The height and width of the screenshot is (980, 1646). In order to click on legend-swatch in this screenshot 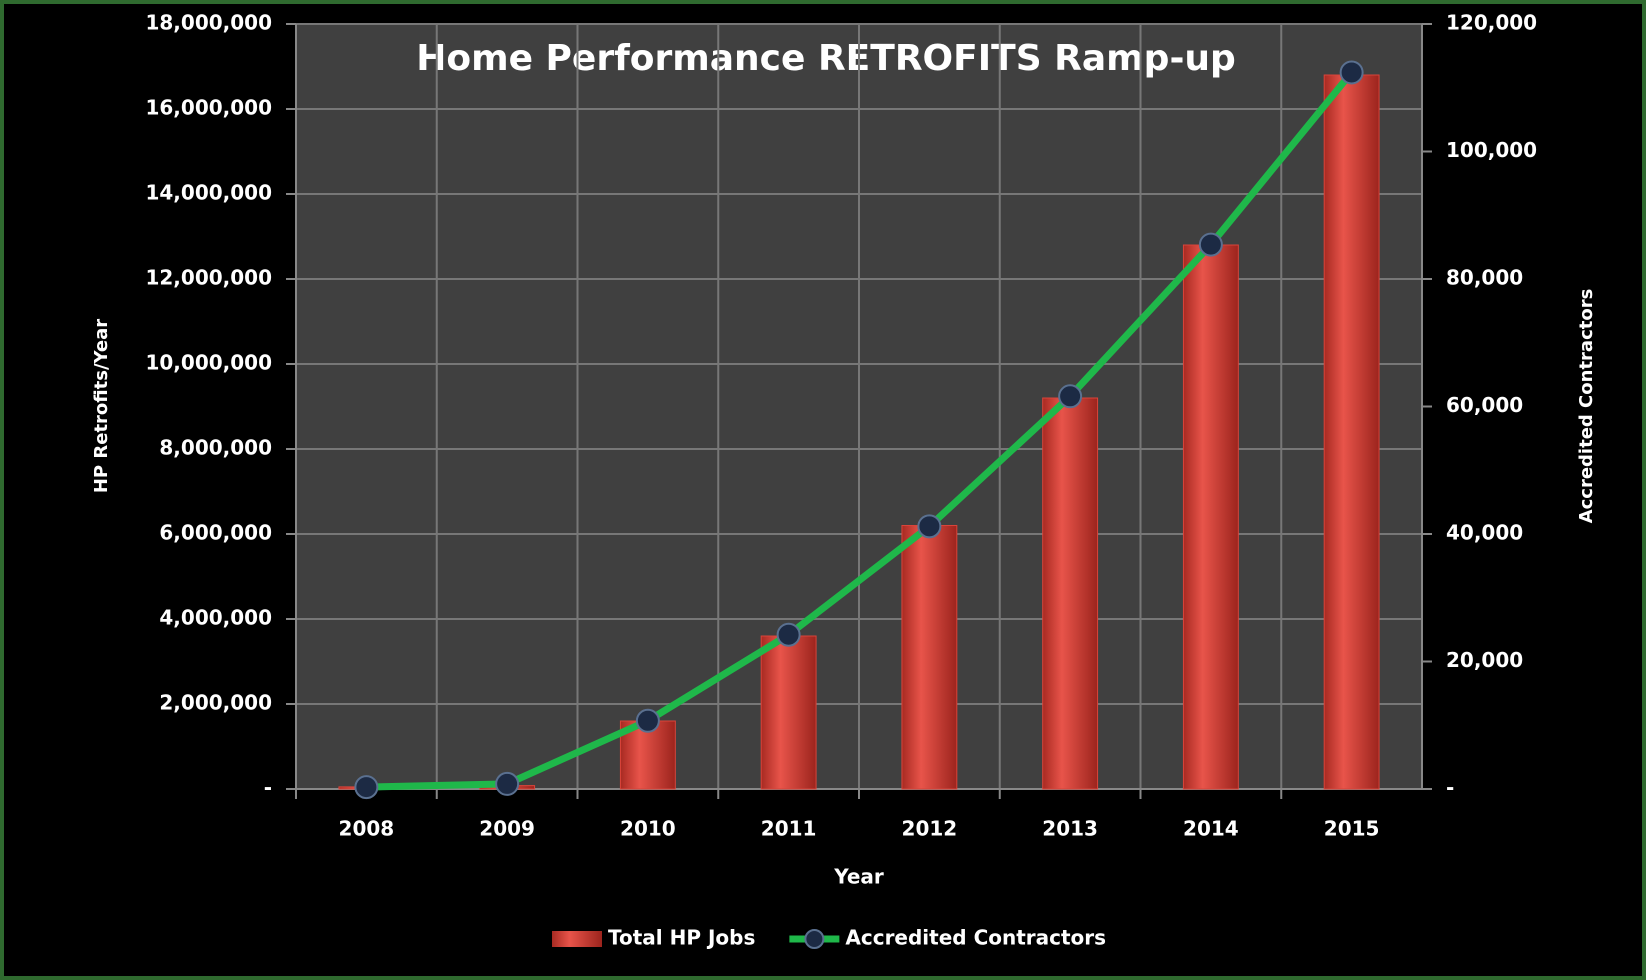, I will do `click(577, 939)`.